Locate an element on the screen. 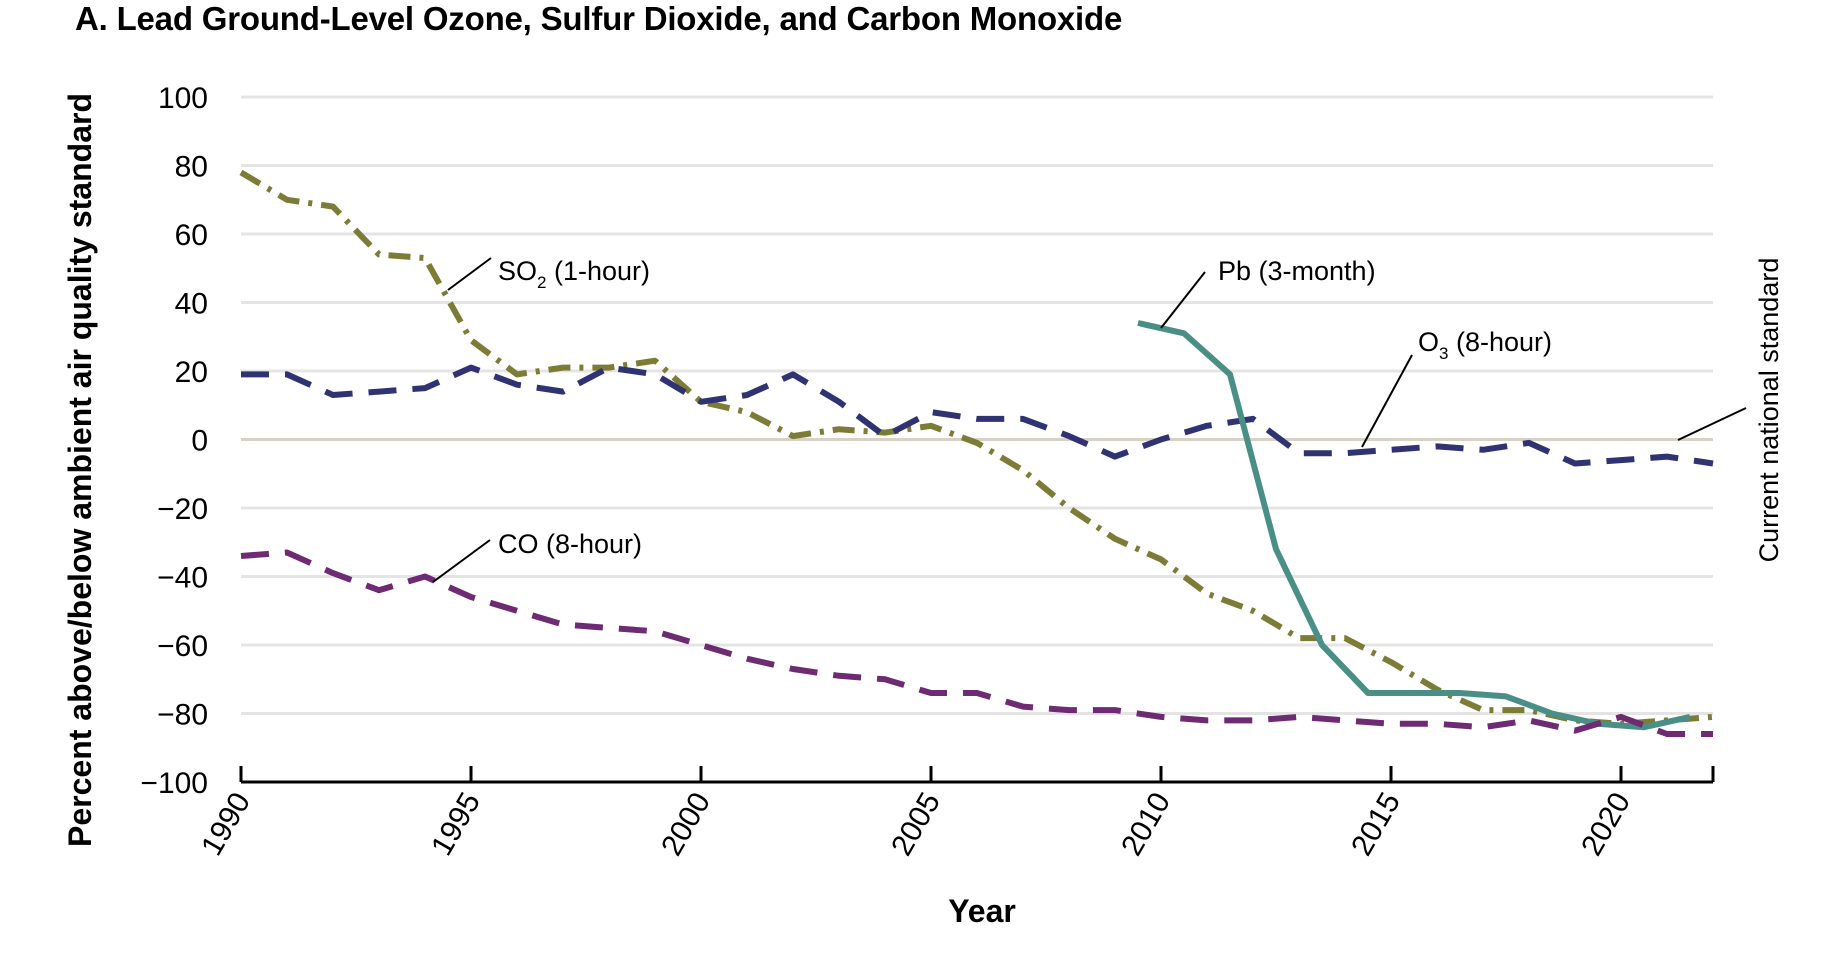 The height and width of the screenshot is (956, 1837). y-tick-label: 20 is located at coordinates (191, 372).